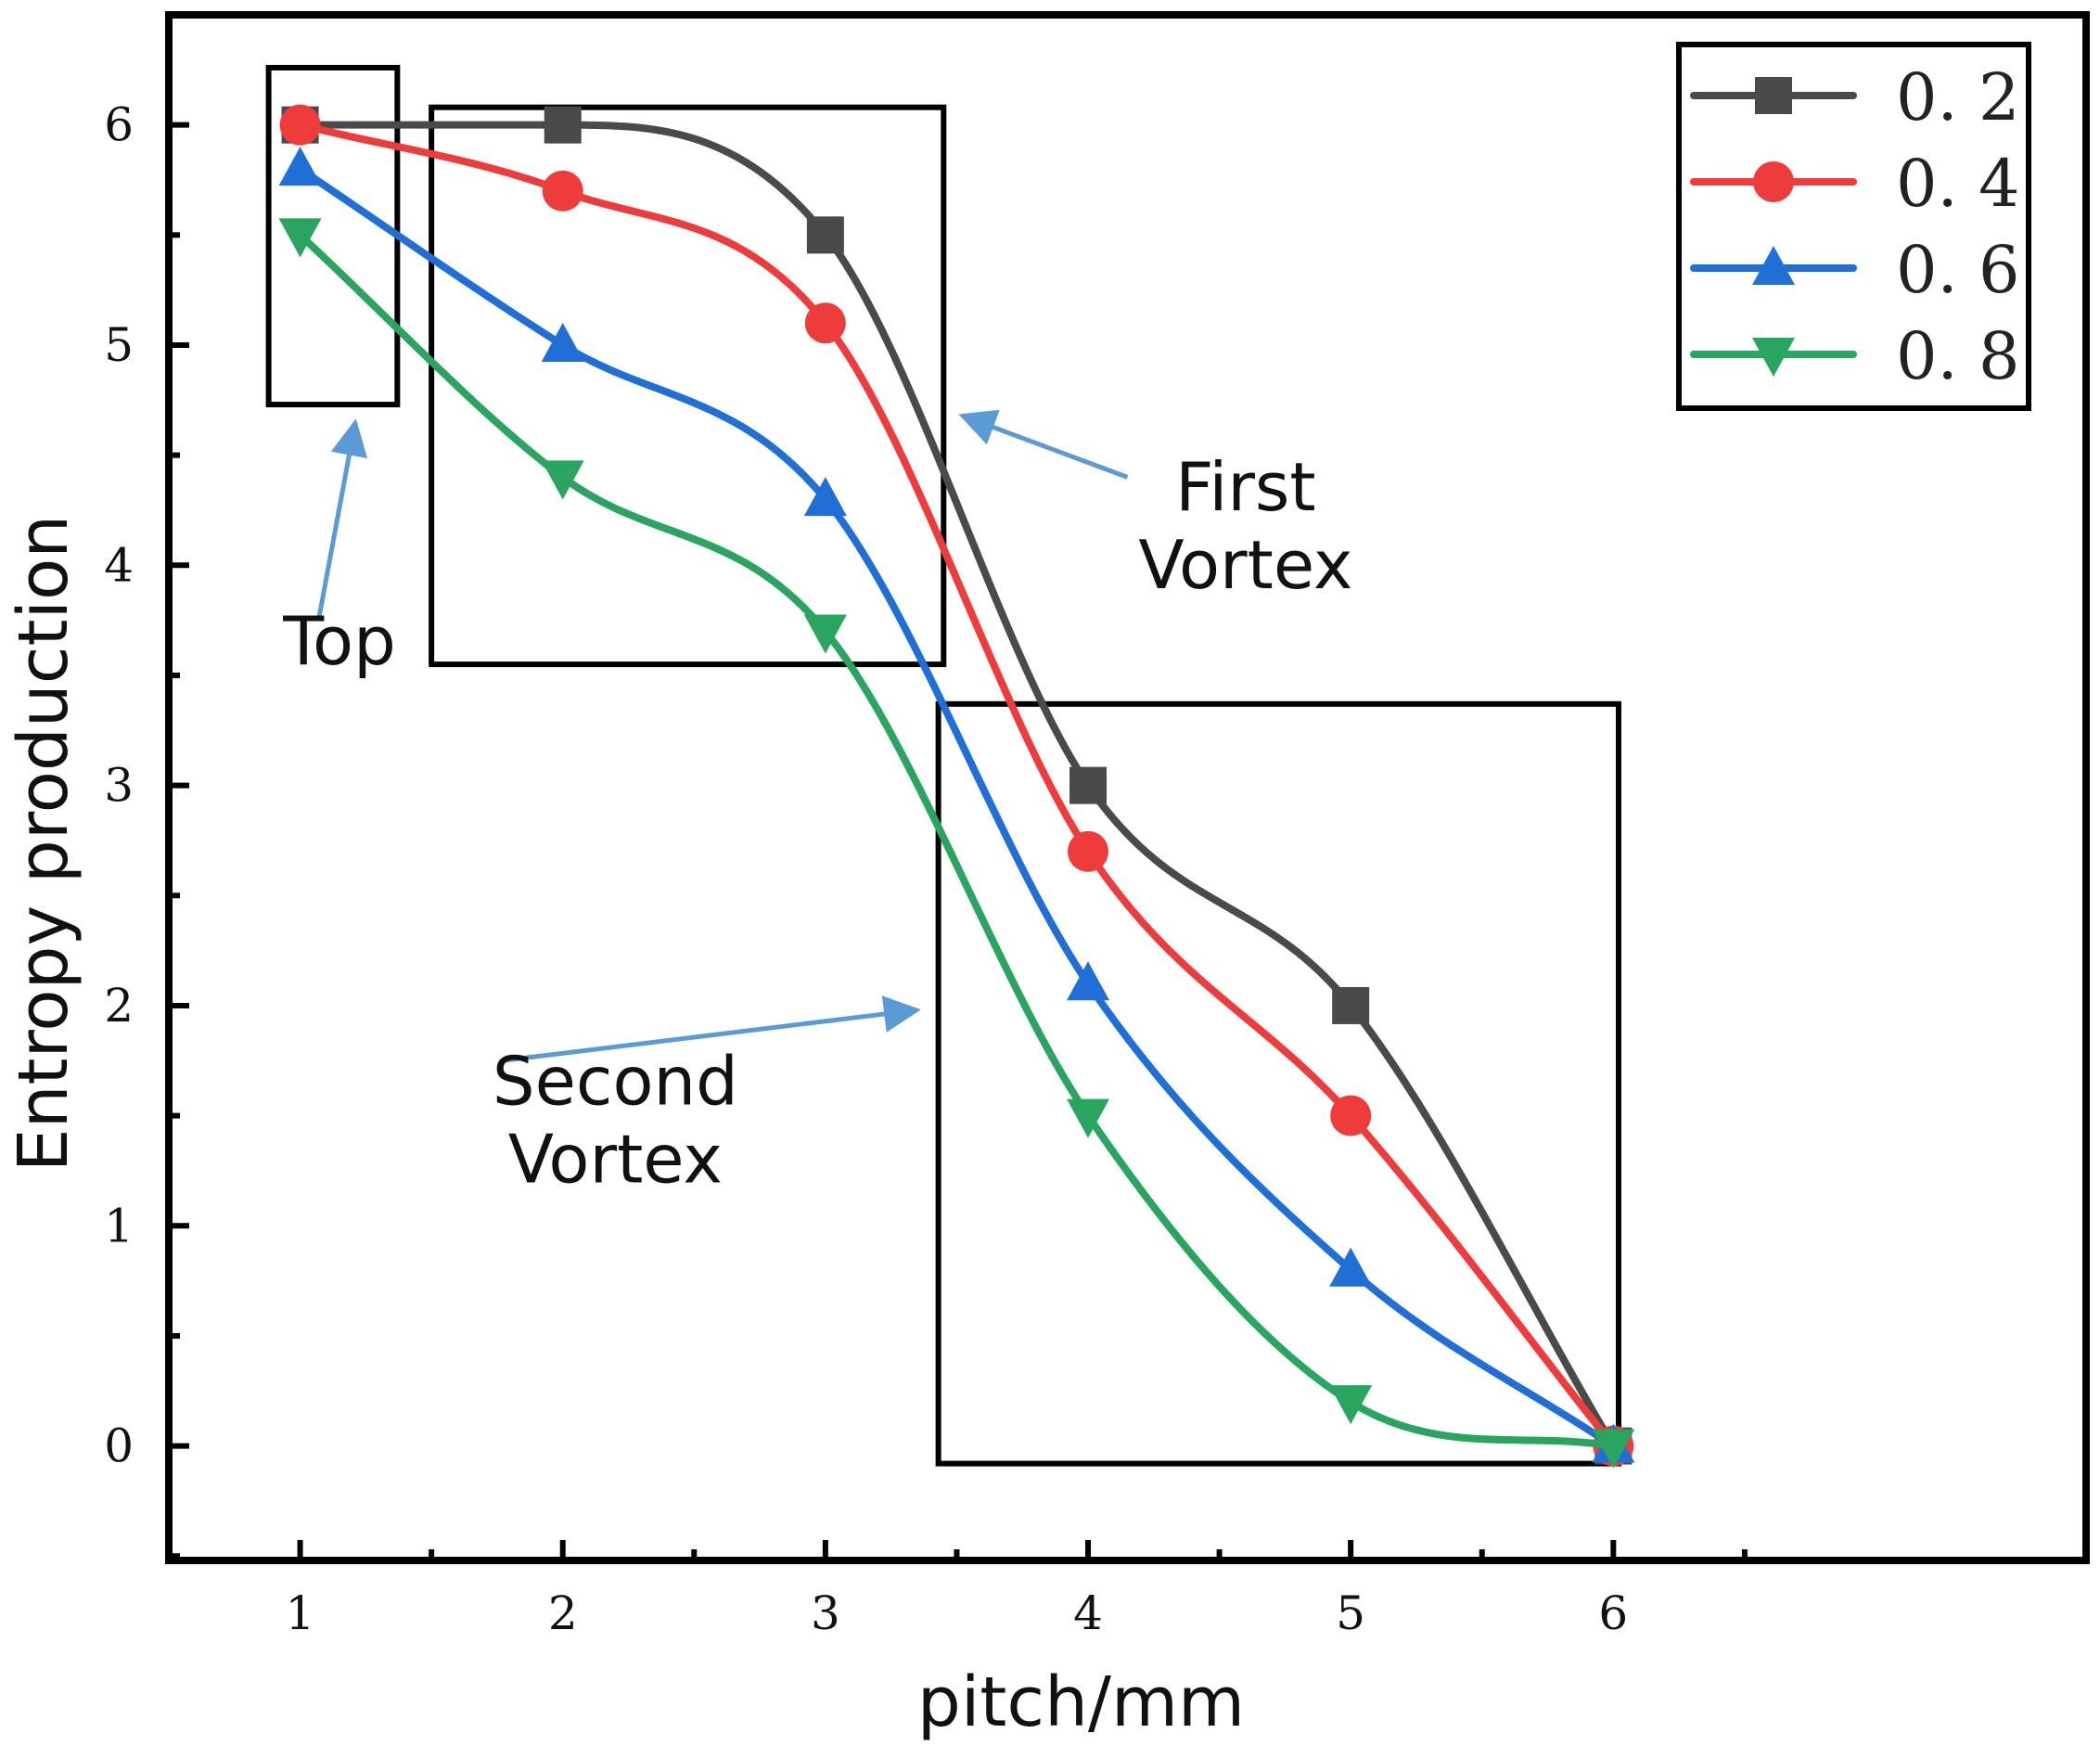 Image resolution: width=2100 pixels, height=1746 pixels. What do you see at coordinates (1958, 184) in the screenshot?
I see `legend-label-1: 0. 4` at bounding box center [1958, 184].